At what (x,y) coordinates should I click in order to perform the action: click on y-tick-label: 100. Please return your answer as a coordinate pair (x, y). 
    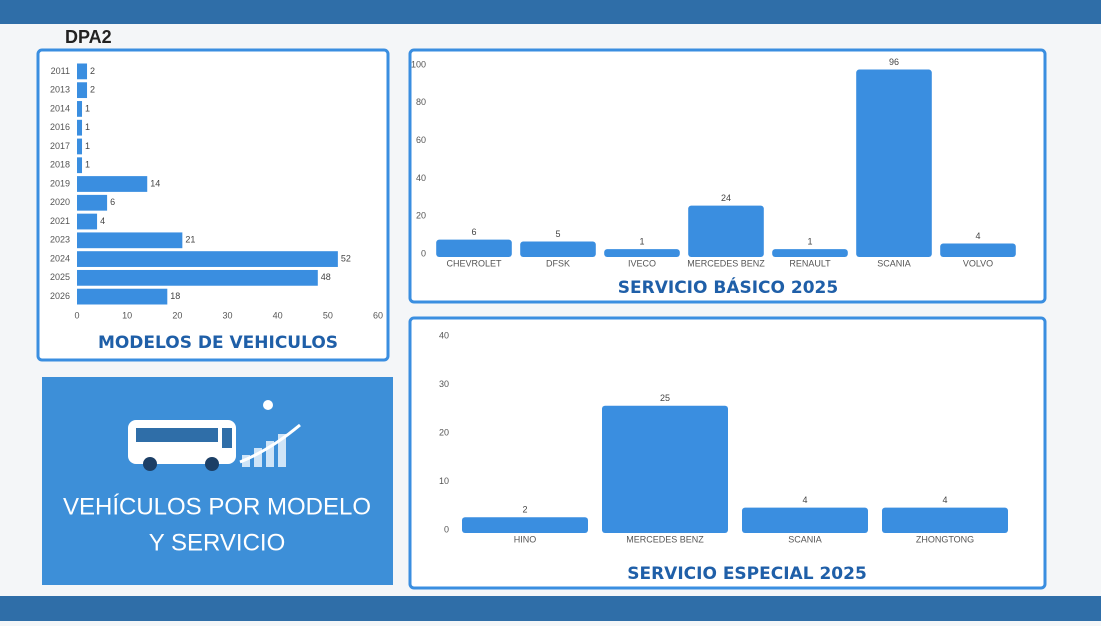
    Looking at the image, I should click on (418, 64).